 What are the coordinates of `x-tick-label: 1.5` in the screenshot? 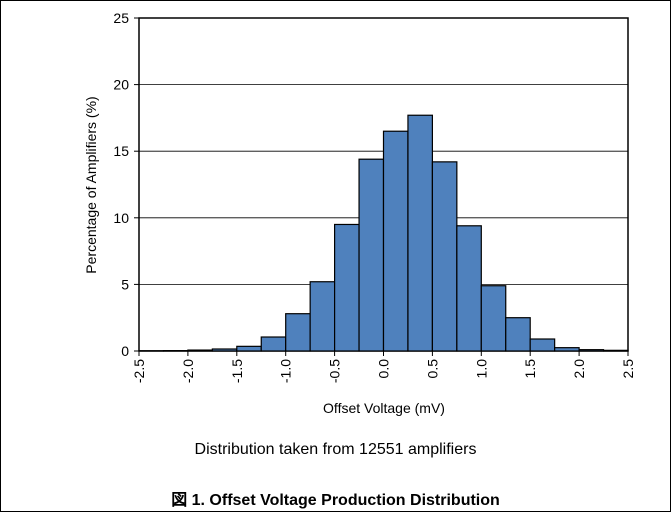 It's located at (530, 369).